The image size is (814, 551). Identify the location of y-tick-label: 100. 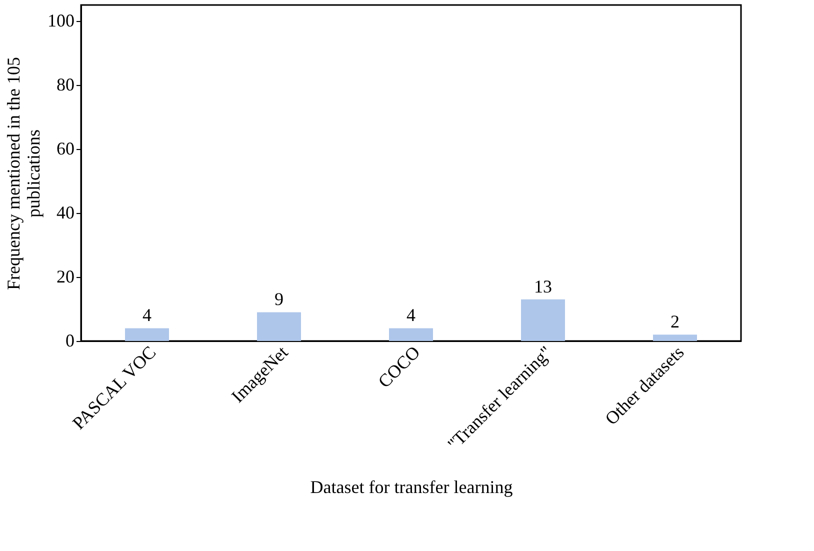
(61, 20).